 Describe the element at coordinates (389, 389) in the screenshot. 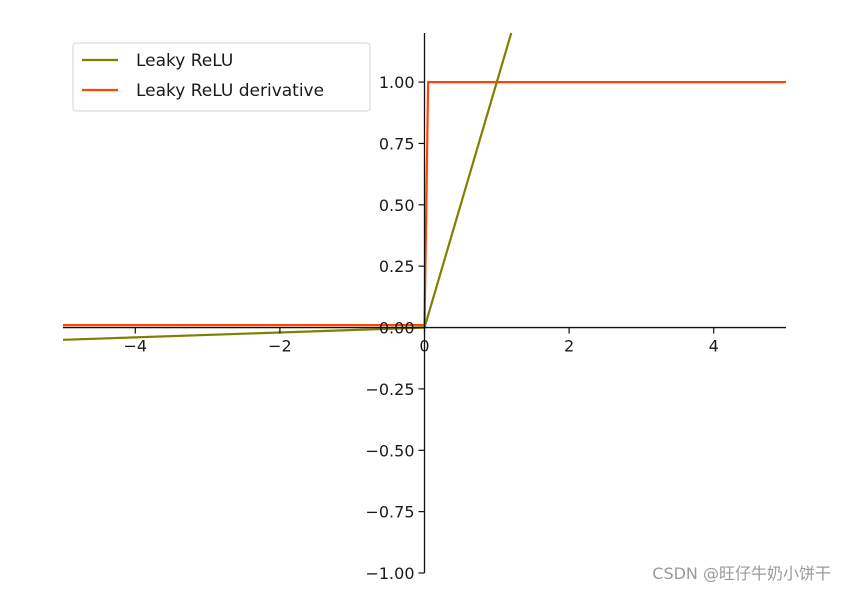

I see `y-tick-label: −0.25` at that location.